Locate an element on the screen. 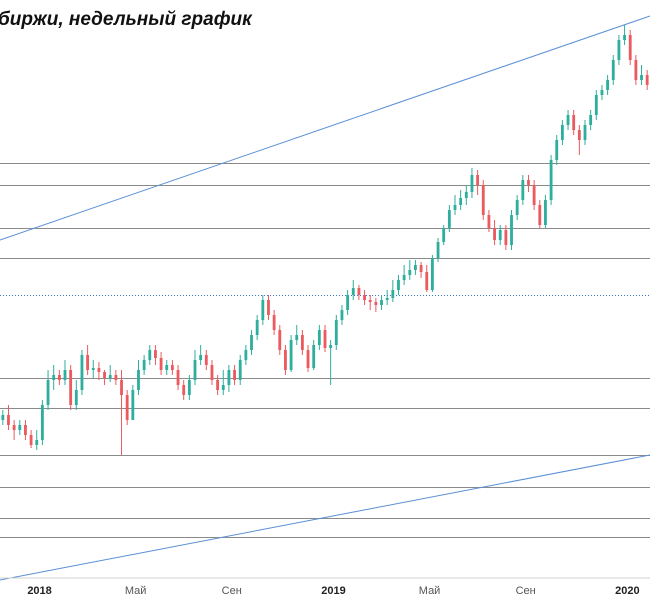  x-tick-label: Сен is located at coordinates (526, 591).